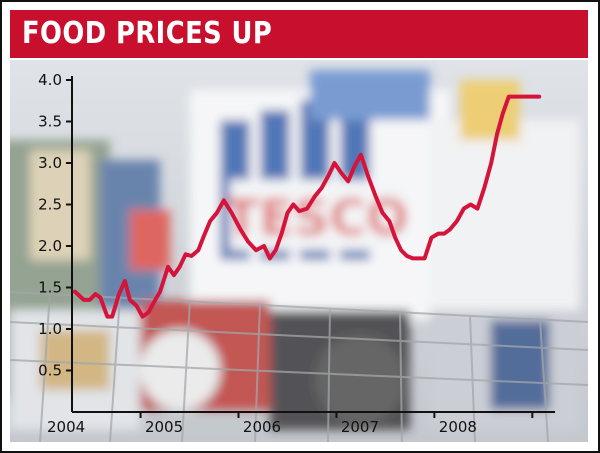 This screenshot has width=600, height=453. I want to click on y-tick-label: 3.0, so click(50, 163).